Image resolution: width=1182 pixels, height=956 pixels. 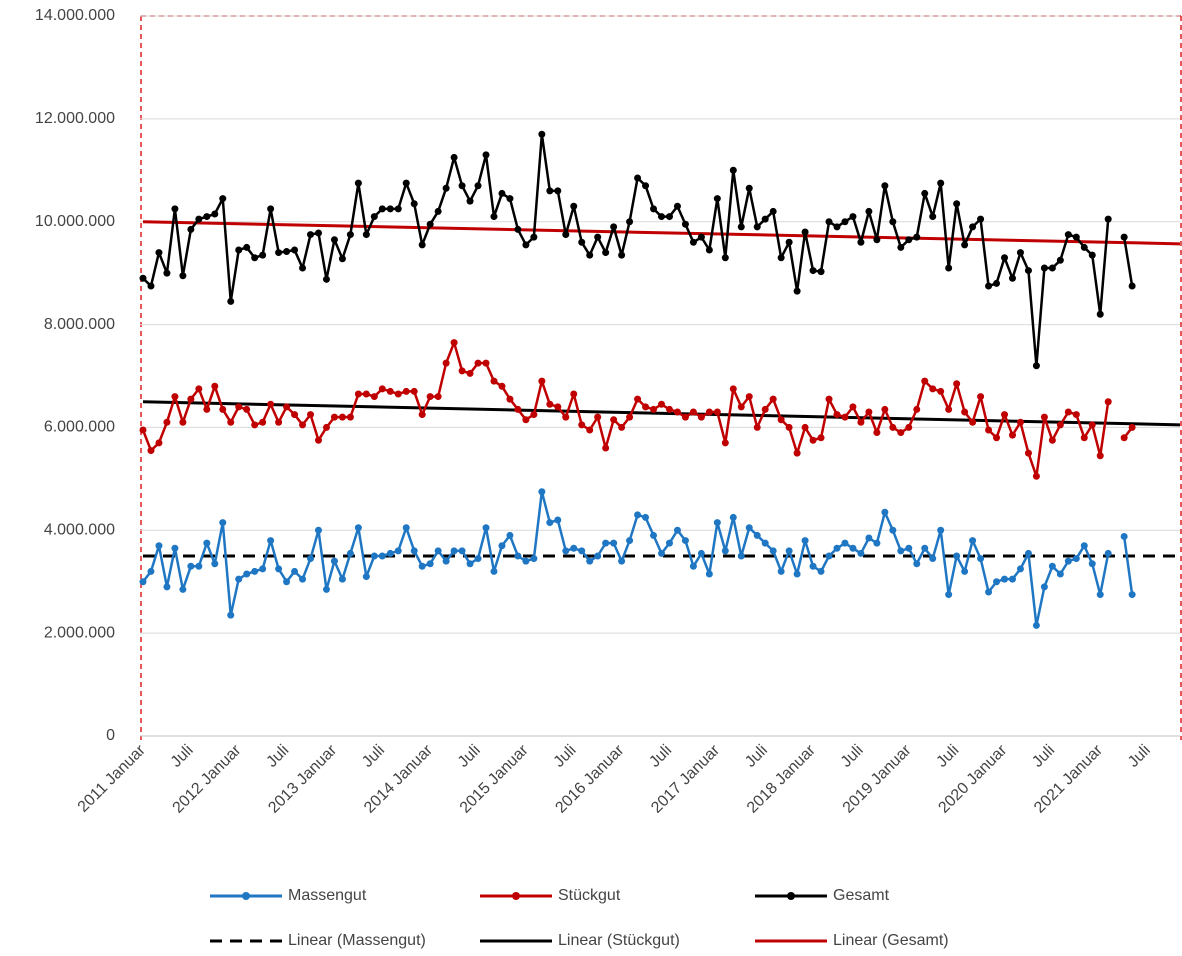 What do you see at coordinates (661, 233) in the screenshot?
I see `trendline` at bounding box center [661, 233].